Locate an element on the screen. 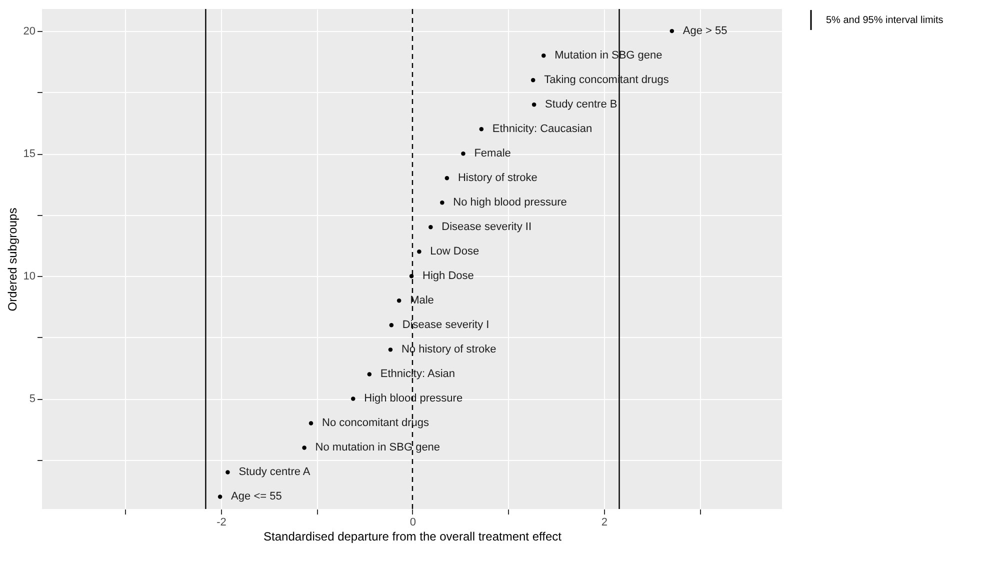  x-axis-title: Standardised departure from the overall treatment effect is located at coordinates (413, 537).